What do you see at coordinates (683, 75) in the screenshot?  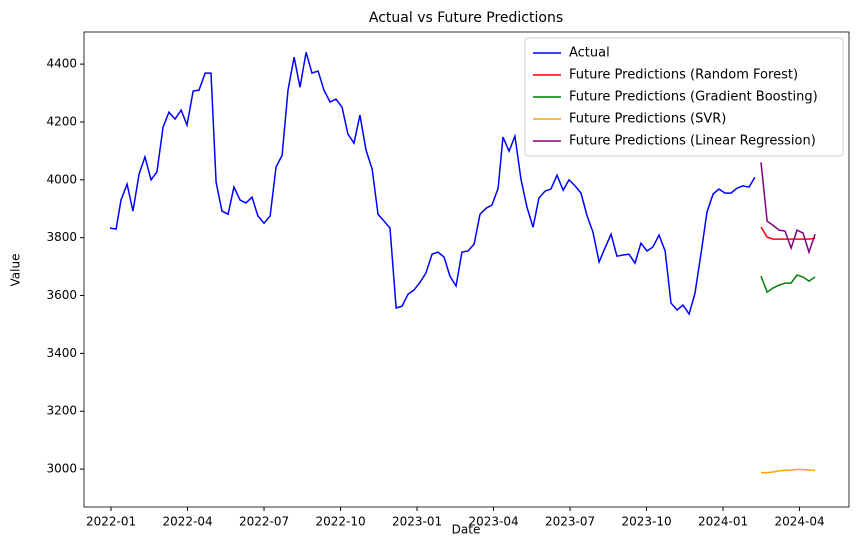 I see `legend-label: Future Predictions (Random Forest)` at bounding box center [683, 75].